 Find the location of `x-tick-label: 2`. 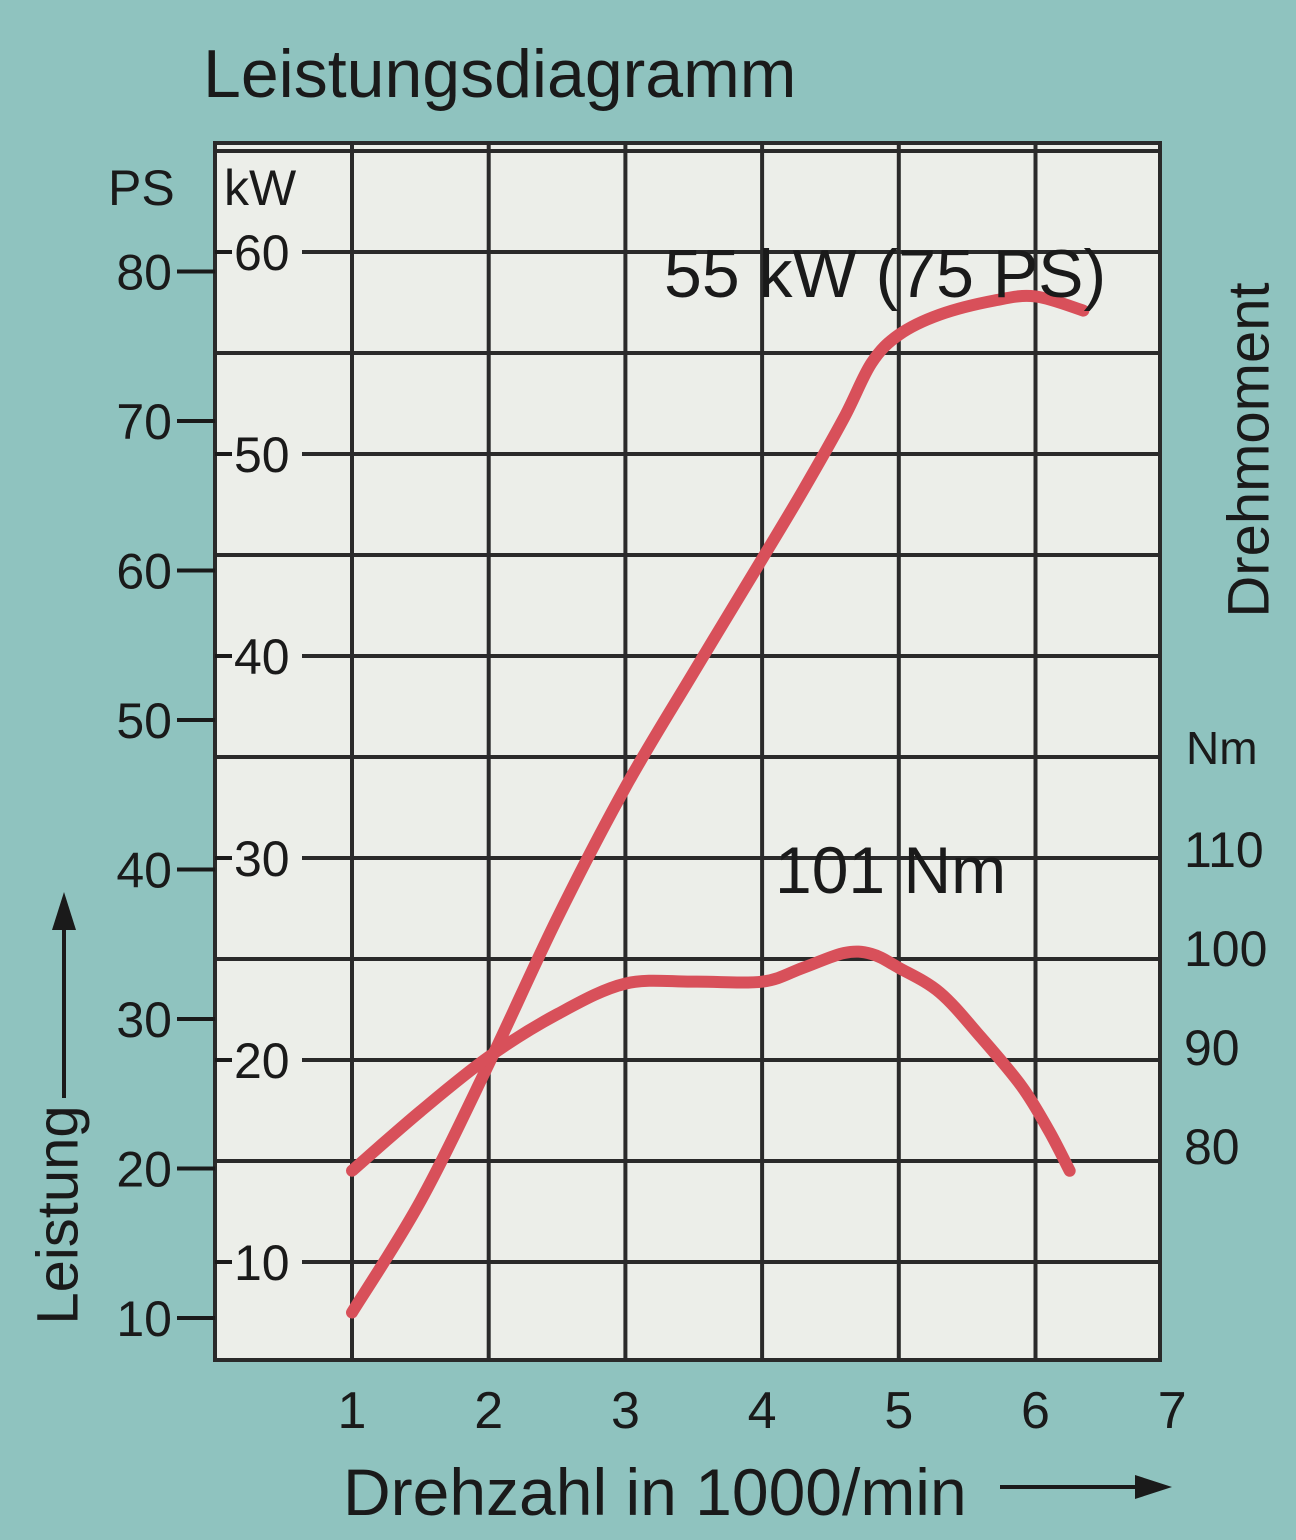

x-tick-label: 2 is located at coordinates (488, 1411).